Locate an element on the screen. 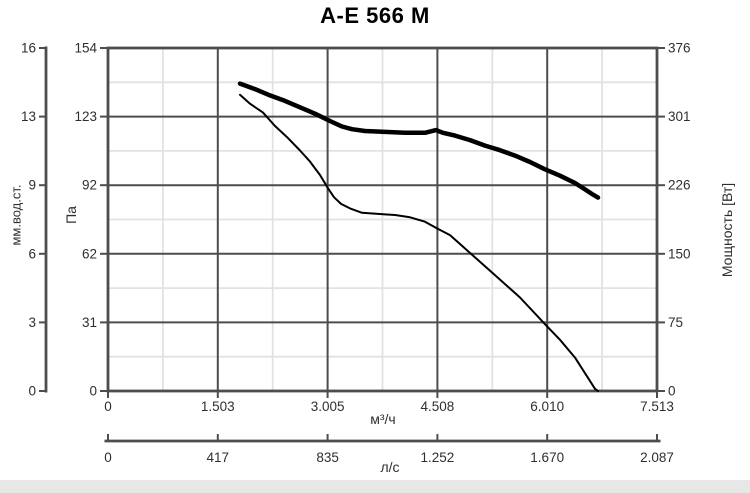 The height and width of the screenshot is (493, 750). pa-axis-tick-label: 0 is located at coordinates (93, 391).